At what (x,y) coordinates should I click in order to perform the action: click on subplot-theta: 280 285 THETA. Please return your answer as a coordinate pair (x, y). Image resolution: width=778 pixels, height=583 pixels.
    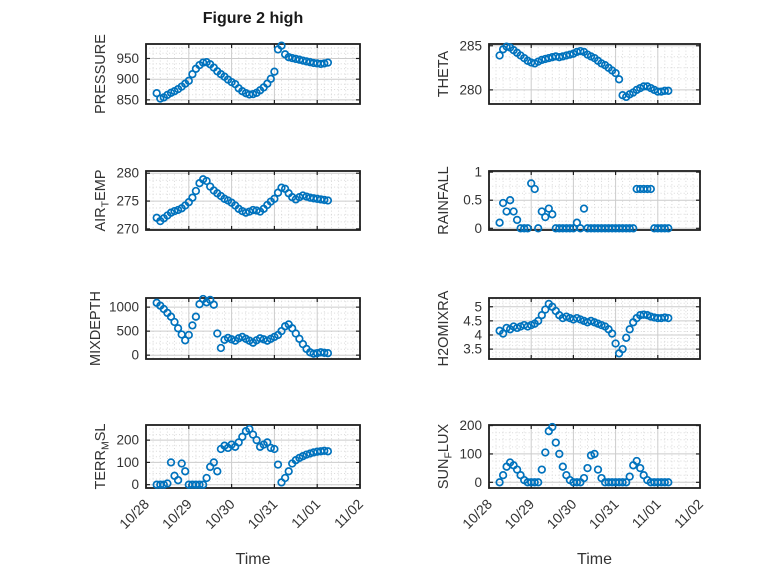
    Looking at the image, I should click on (568, 71).